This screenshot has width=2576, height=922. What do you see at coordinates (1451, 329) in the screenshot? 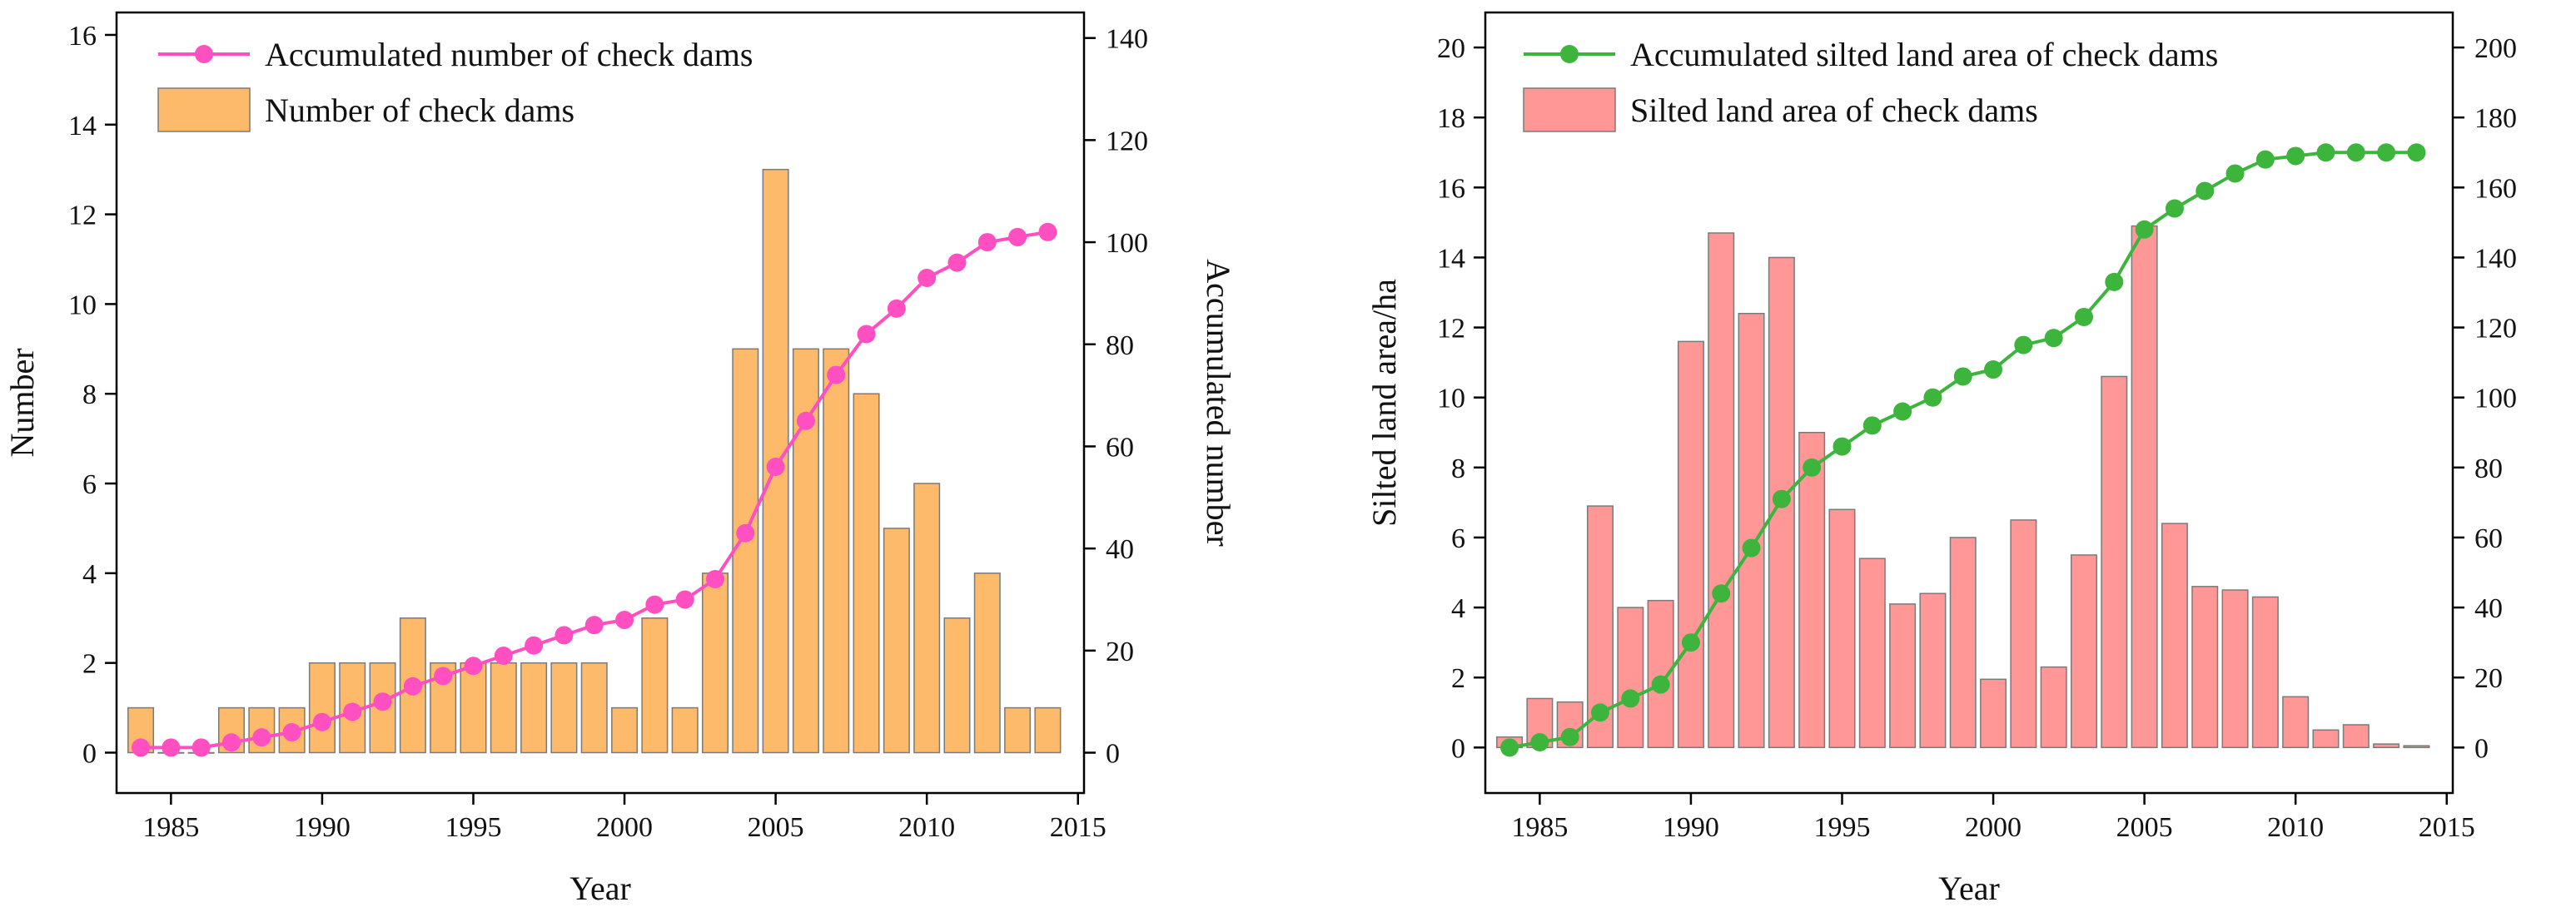
I see `y-left-tick-label: 12` at bounding box center [1451, 329].